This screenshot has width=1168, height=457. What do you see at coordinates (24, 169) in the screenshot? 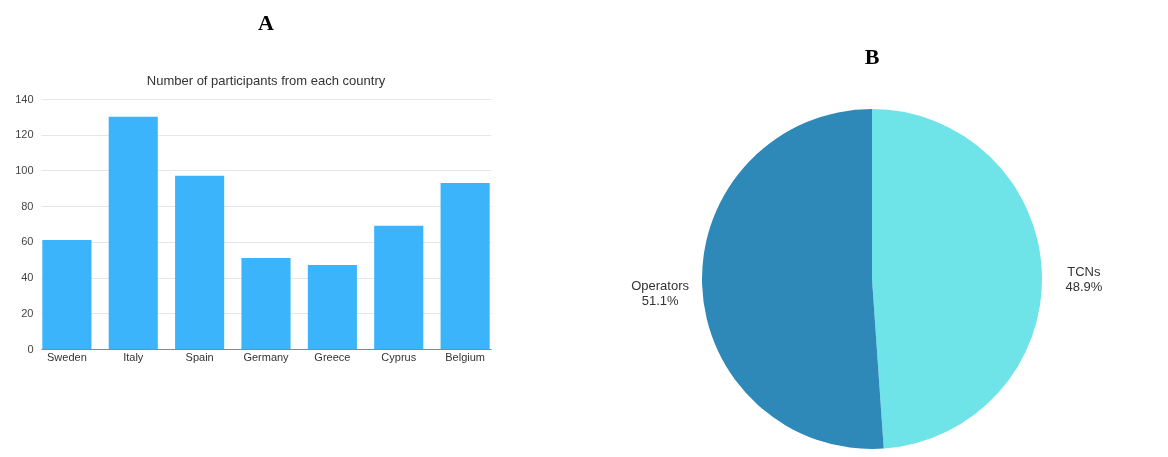
I see `y-tick-label: 100` at bounding box center [24, 169].